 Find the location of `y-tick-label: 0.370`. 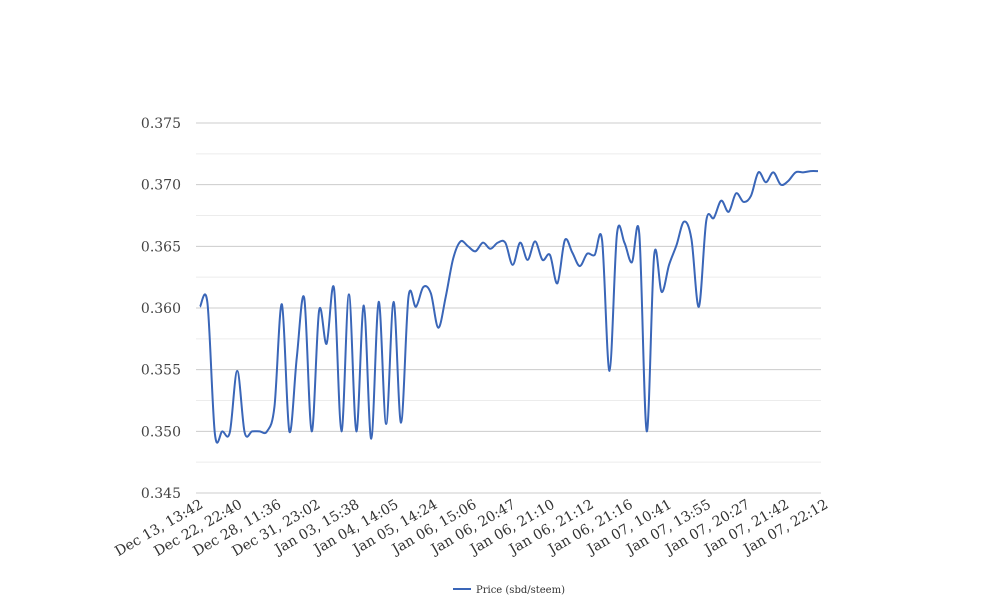

y-tick-label: 0.370 is located at coordinates (161, 186).